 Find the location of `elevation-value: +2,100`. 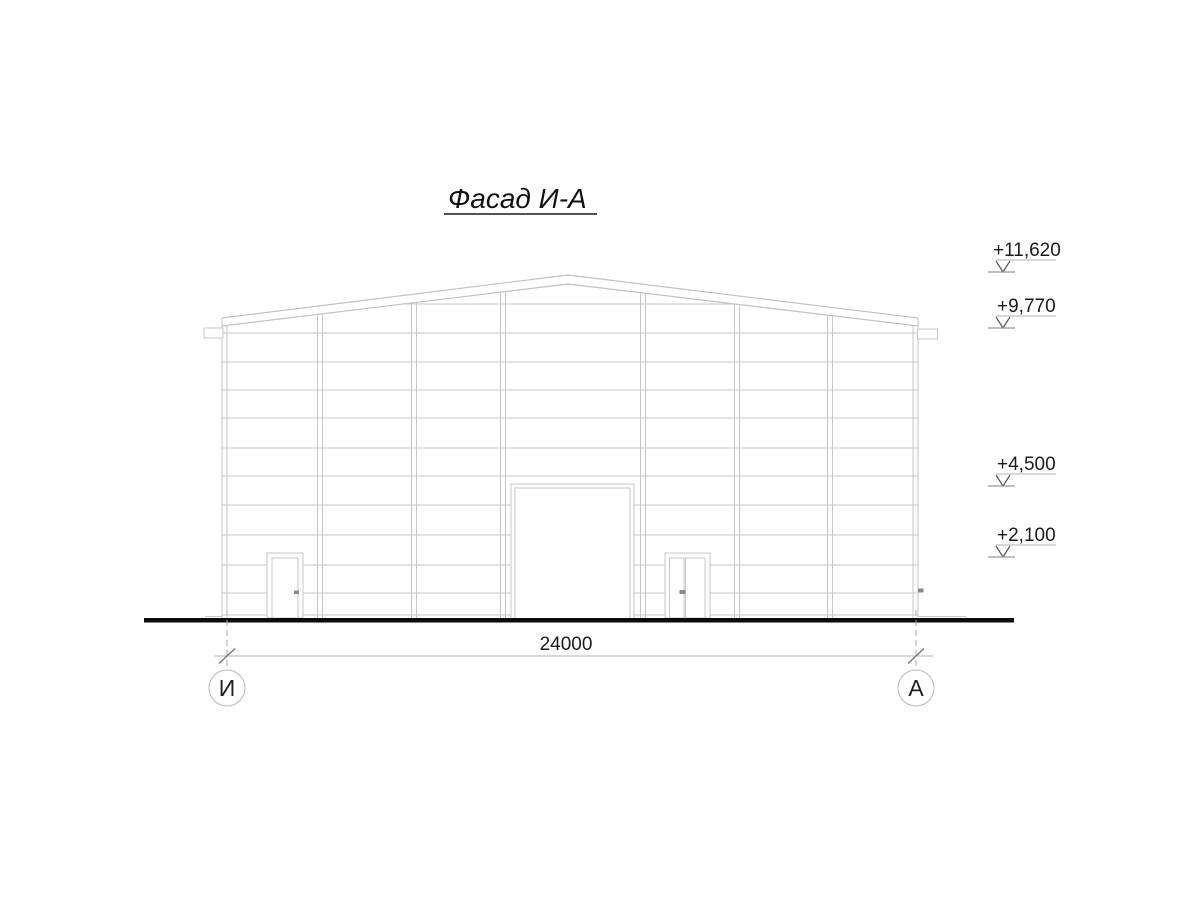

elevation-value: +2,100 is located at coordinates (1026, 535).